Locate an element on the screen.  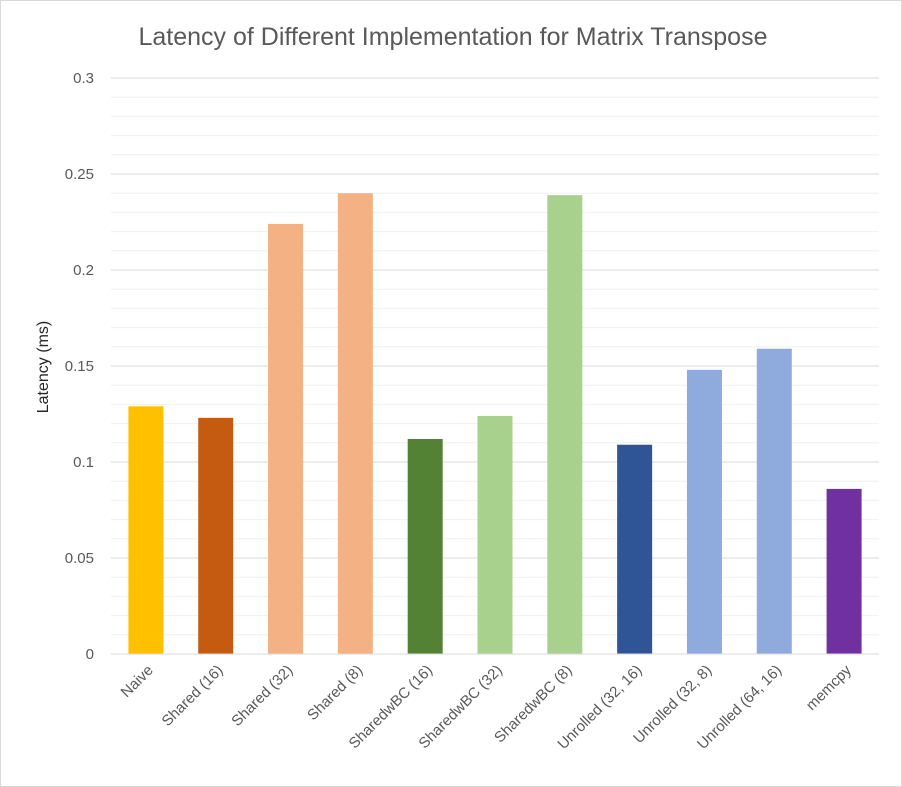
y-tick-label: 0.3 is located at coordinates (83, 78).